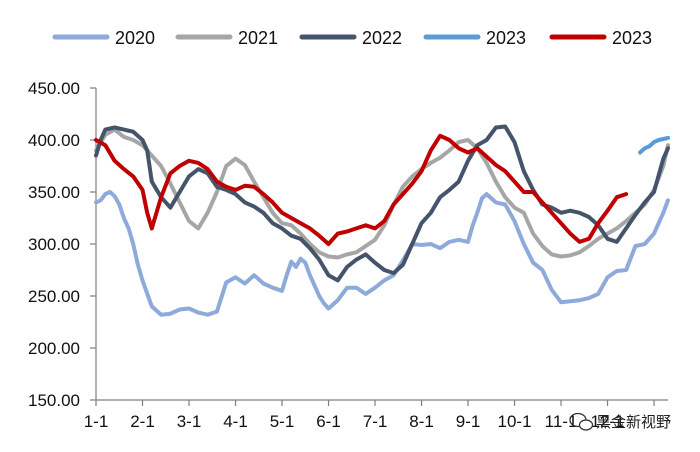 The image size is (700, 452). What do you see at coordinates (421, 421) in the screenshot?
I see `x-tick-label: 8-1` at bounding box center [421, 421].